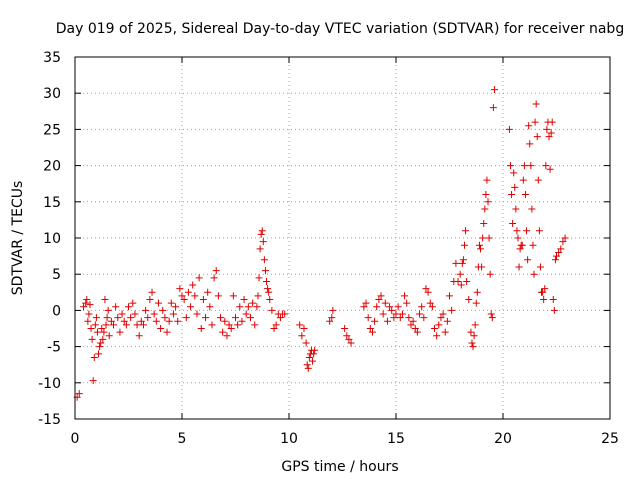  What do you see at coordinates (339, 467) in the screenshot?
I see `x-axis-label: GPS time / hours` at bounding box center [339, 467].